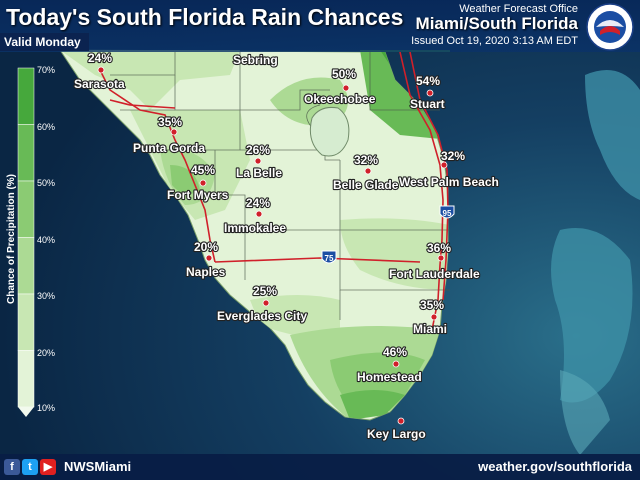 This screenshot has height=480, width=640. I want to click on city-name: Immokalee, so click(255, 228).